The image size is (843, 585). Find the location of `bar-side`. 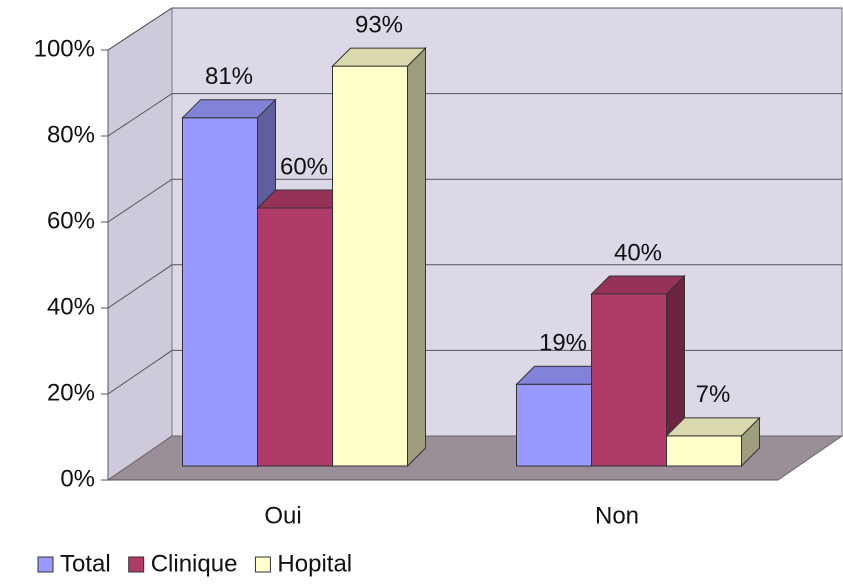

bar-side is located at coordinates (416, 257).